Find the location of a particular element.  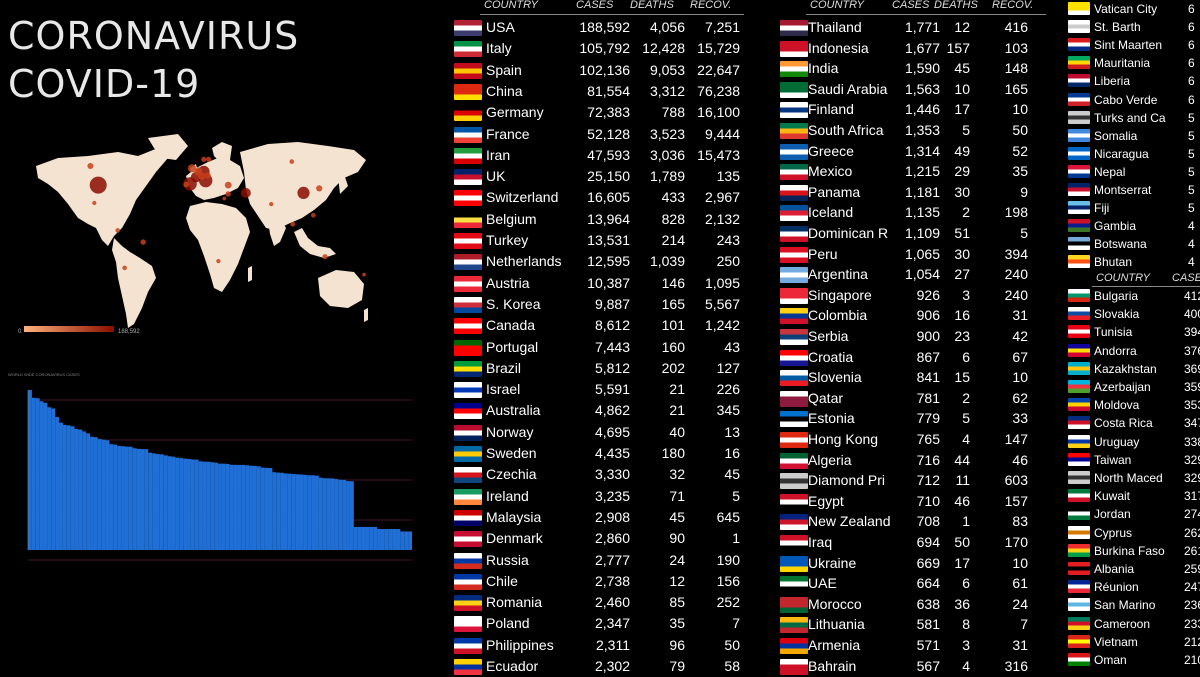

cases-value: 400 is located at coordinates (1192, 314).